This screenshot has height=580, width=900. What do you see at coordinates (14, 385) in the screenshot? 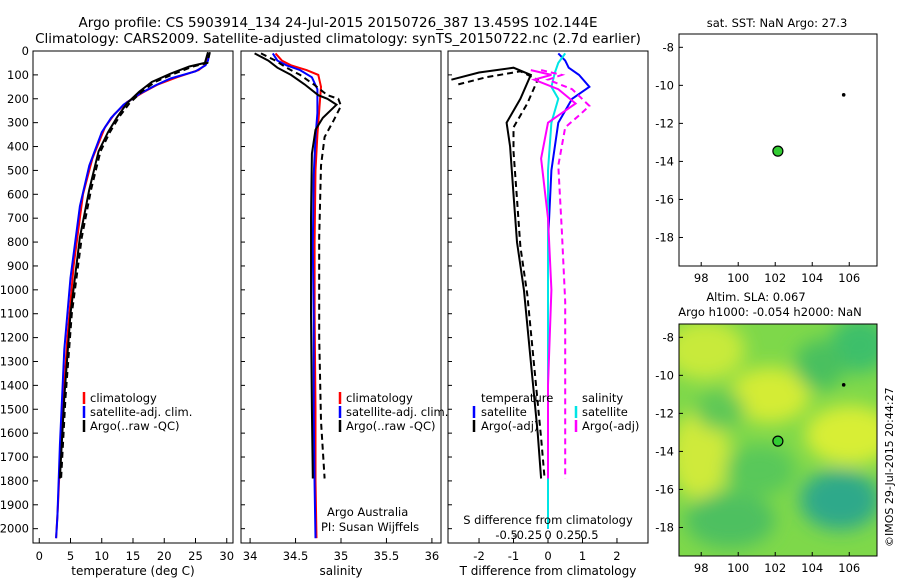
I see `y-tick-label: 1400` at bounding box center [14, 385].